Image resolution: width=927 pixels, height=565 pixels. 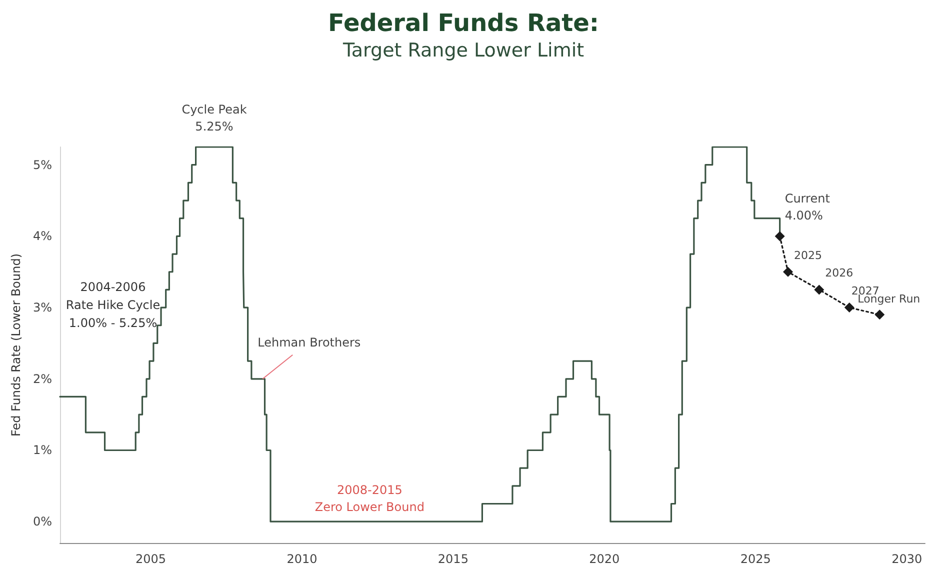 What do you see at coordinates (369, 498) in the screenshot?
I see `annotation: 2008-2015 Zero Lower Bound` at bounding box center [369, 498].